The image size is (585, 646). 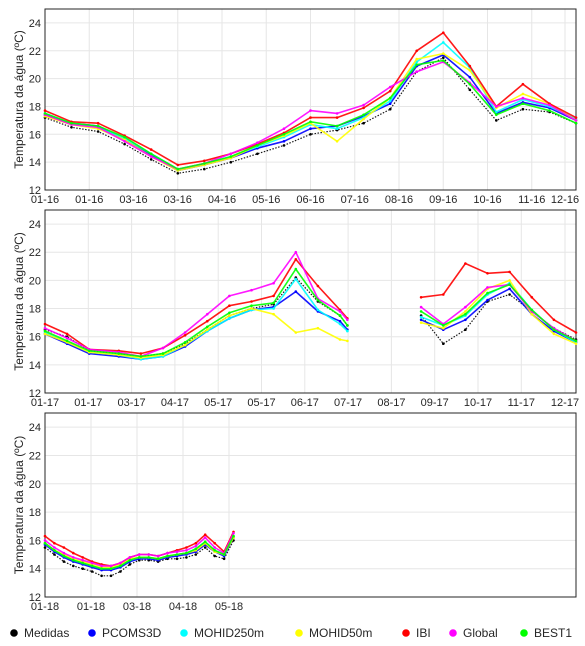 What do you see at coordinates (340, 633) in the screenshot?
I see `legend-label: MOHID50m` at bounding box center [340, 633].